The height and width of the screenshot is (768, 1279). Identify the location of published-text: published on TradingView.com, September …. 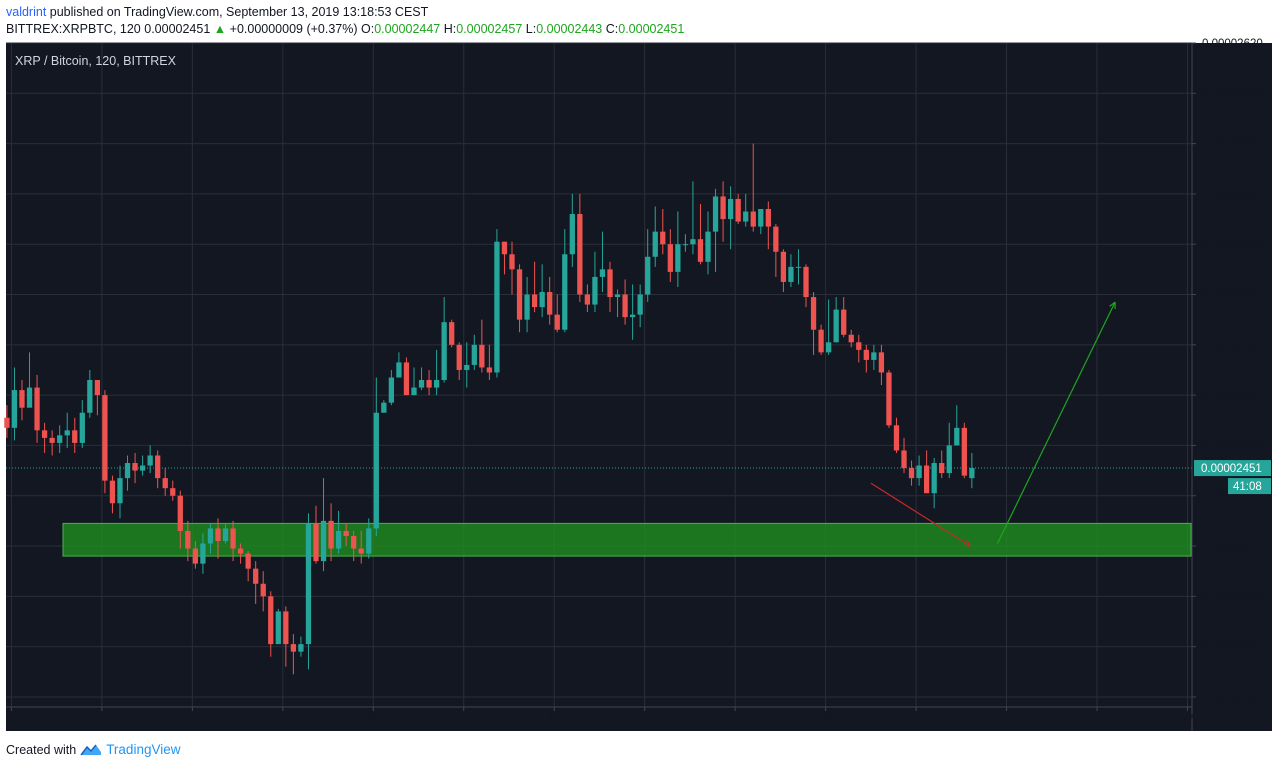
(239, 12).